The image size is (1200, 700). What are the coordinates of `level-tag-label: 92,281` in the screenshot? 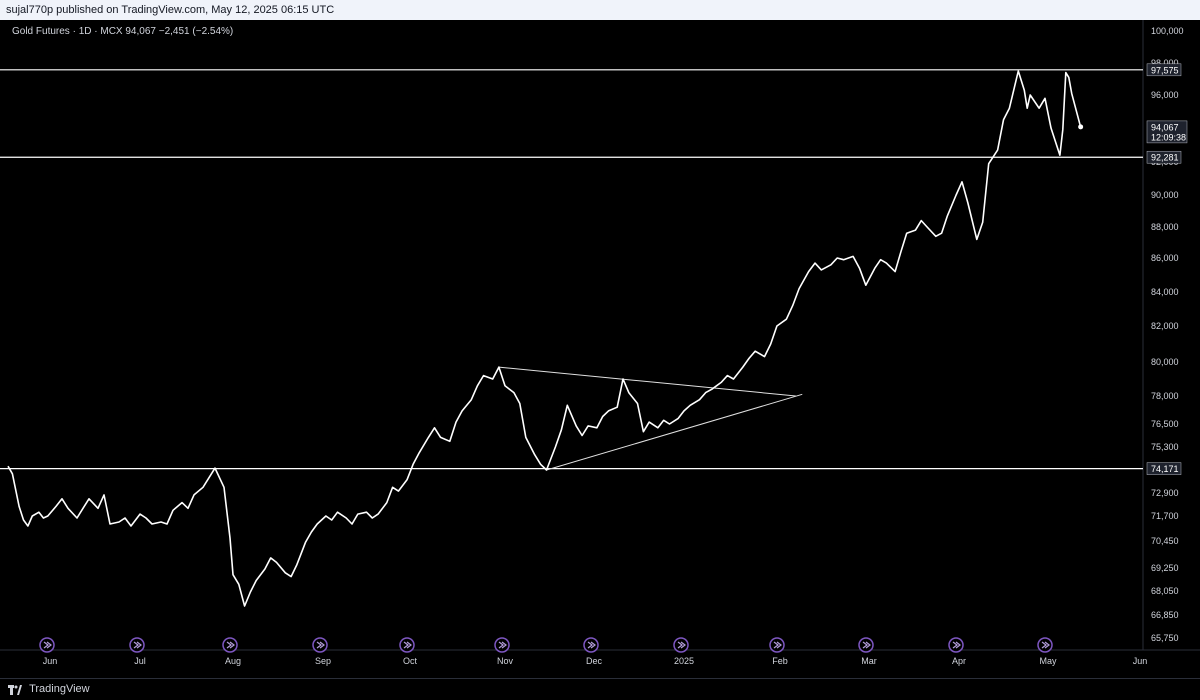 It's located at (1165, 158).